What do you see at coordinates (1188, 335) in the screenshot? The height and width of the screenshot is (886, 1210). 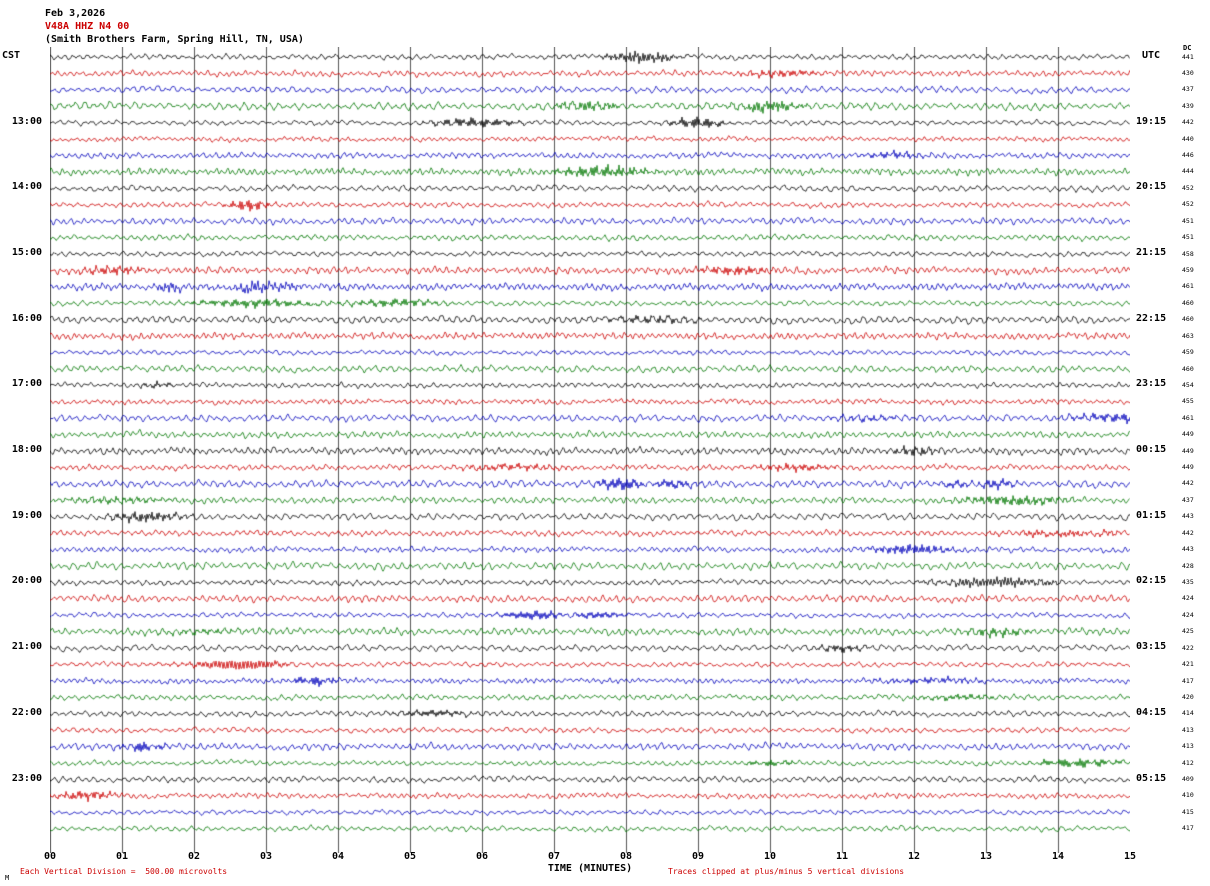 I see `dc-value: 463` at bounding box center [1188, 335].